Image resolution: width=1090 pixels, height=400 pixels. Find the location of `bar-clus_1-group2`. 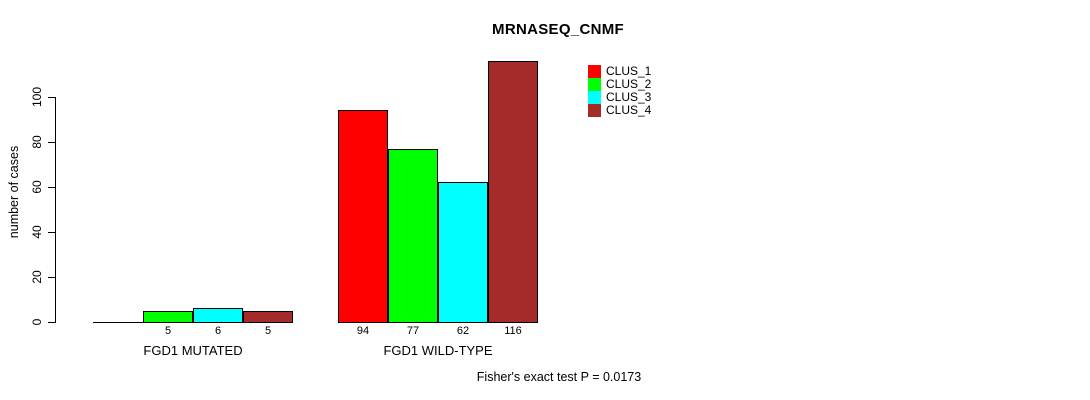

bar-clus_1-group2 is located at coordinates (363, 216).